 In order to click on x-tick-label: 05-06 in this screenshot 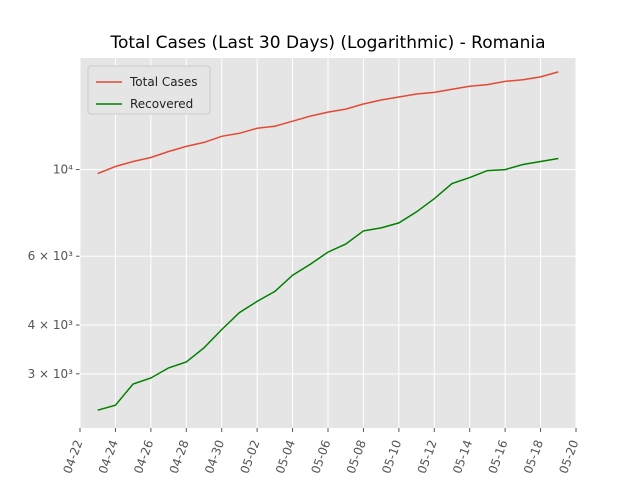, I will do `click(320, 457)`.